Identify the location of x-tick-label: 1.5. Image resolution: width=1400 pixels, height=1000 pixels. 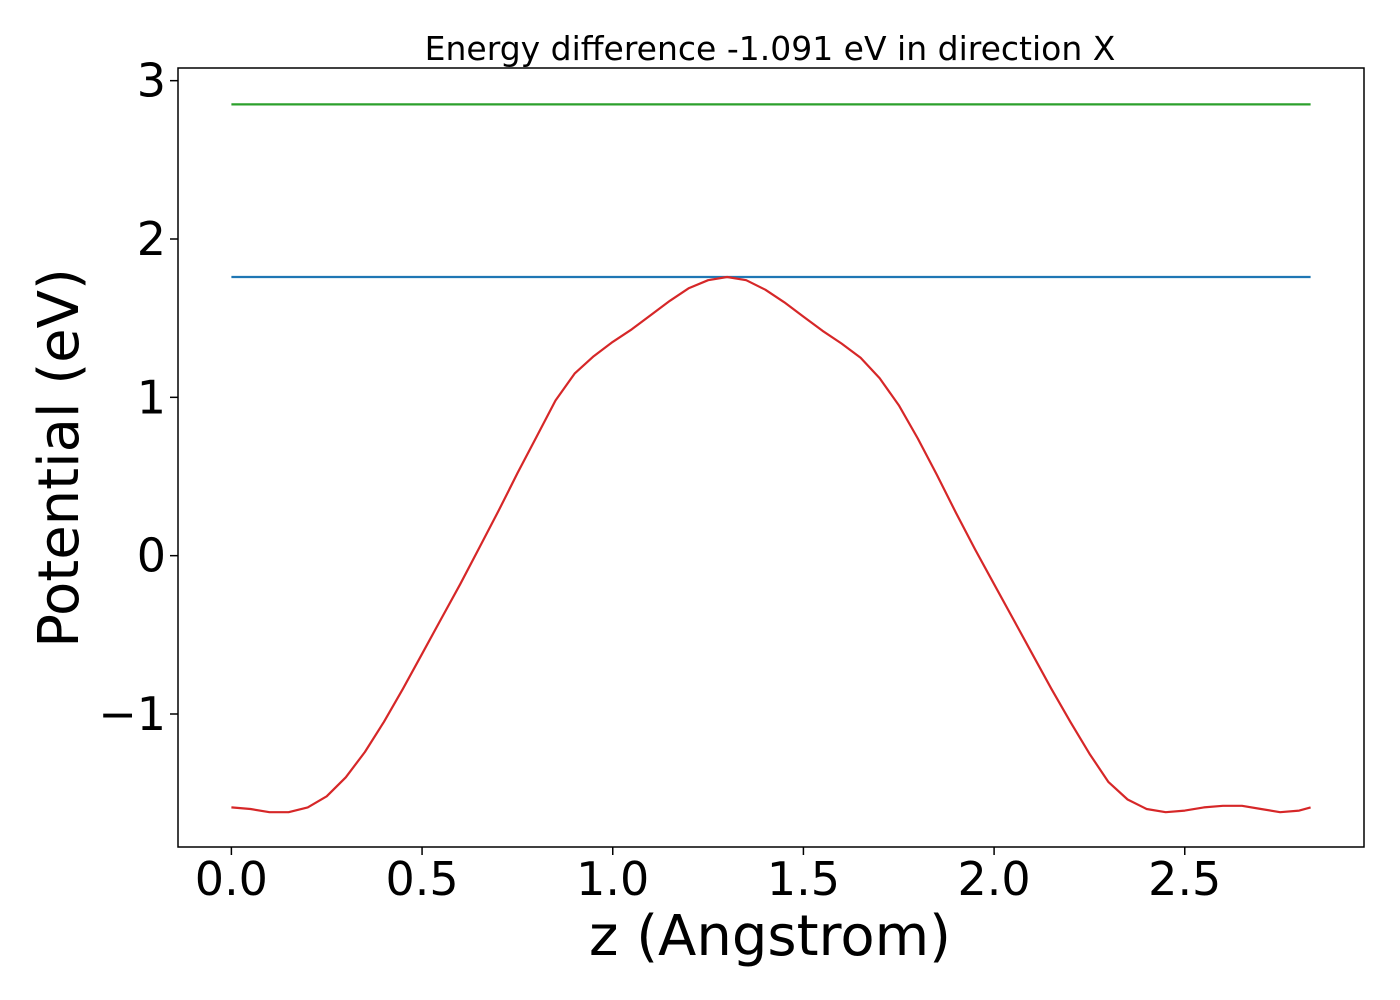
(803, 879).